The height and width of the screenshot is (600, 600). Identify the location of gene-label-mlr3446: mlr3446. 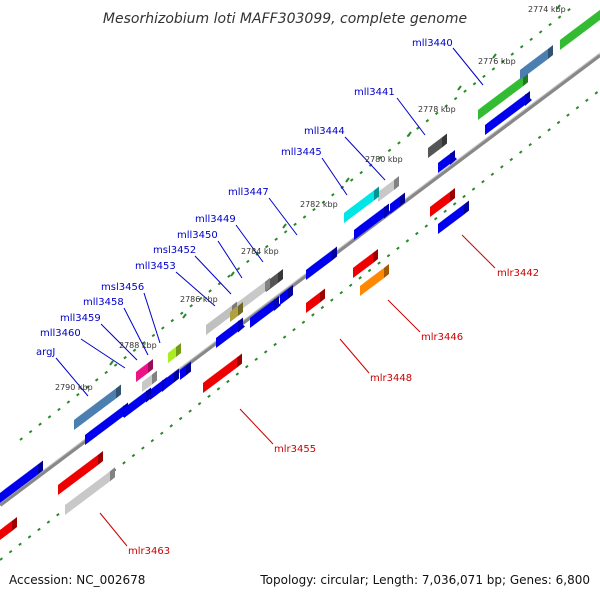
(442, 337).